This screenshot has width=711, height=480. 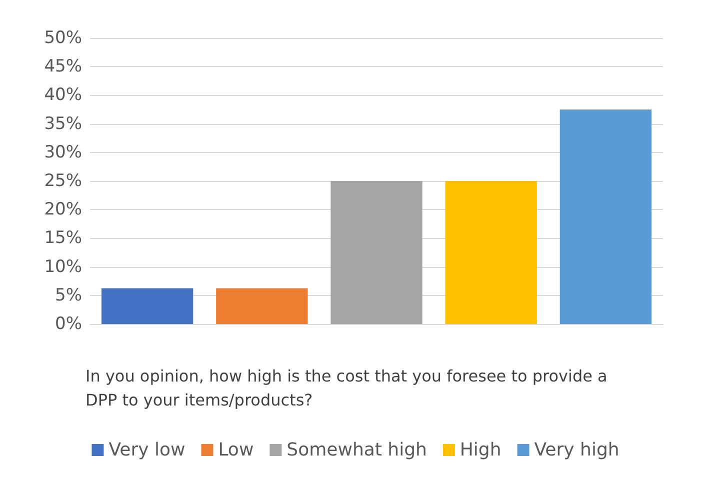 What do you see at coordinates (63, 181) in the screenshot?
I see `y-tick-label: 25%` at bounding box center [63, 181].